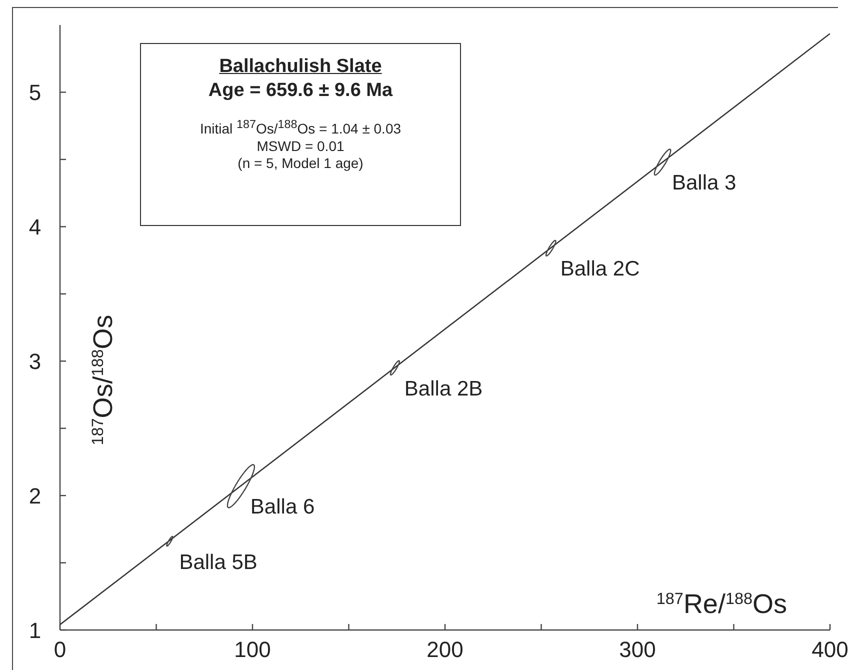 The width and height of the screenshot is (849, 670). What do you see at coordinates (600, 269) in the screenshot?
I see `series-label: Balla 2C` at bounding box center [600, 269].